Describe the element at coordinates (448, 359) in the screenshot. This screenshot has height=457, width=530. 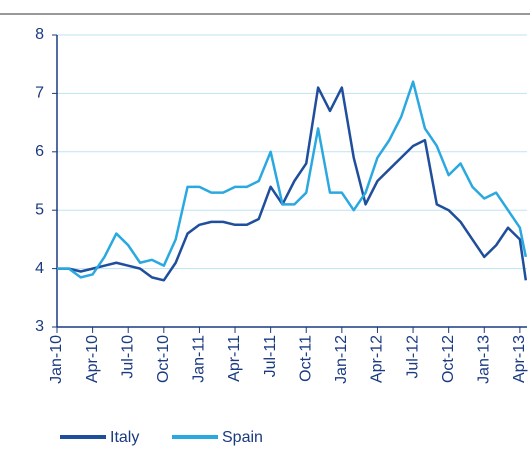
I see `x-tick-label: Oct-12` at that location.